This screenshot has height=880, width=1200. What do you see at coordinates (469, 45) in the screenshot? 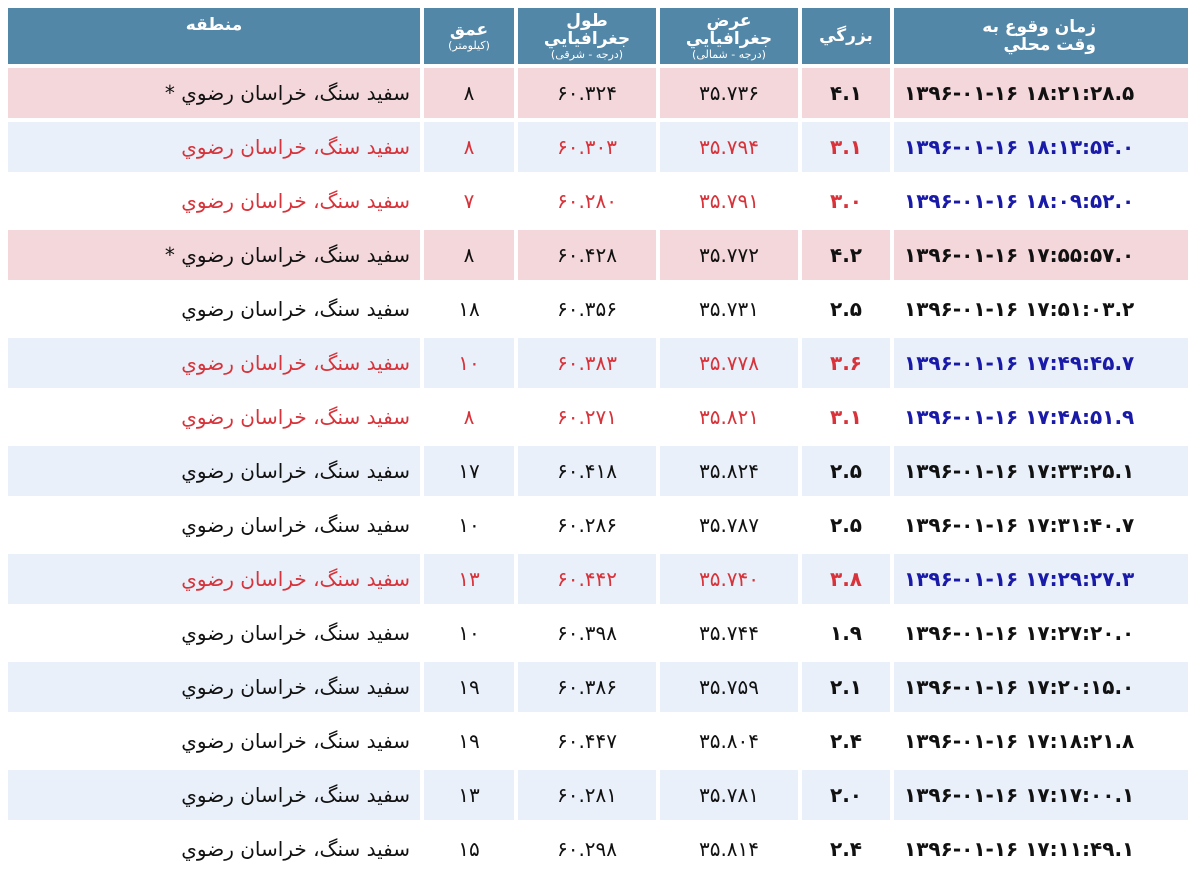
I see `header-depth-unit: (کیلومتر)` at bounding box center [469, 45].